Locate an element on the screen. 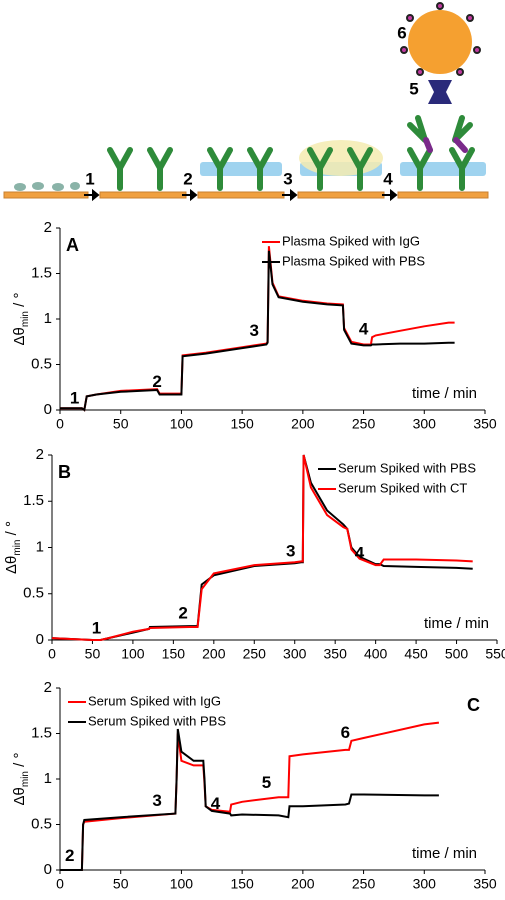 Image resolution: width=505 pixels, height=900 pixels. series-line is located at coordinates (249, 799).